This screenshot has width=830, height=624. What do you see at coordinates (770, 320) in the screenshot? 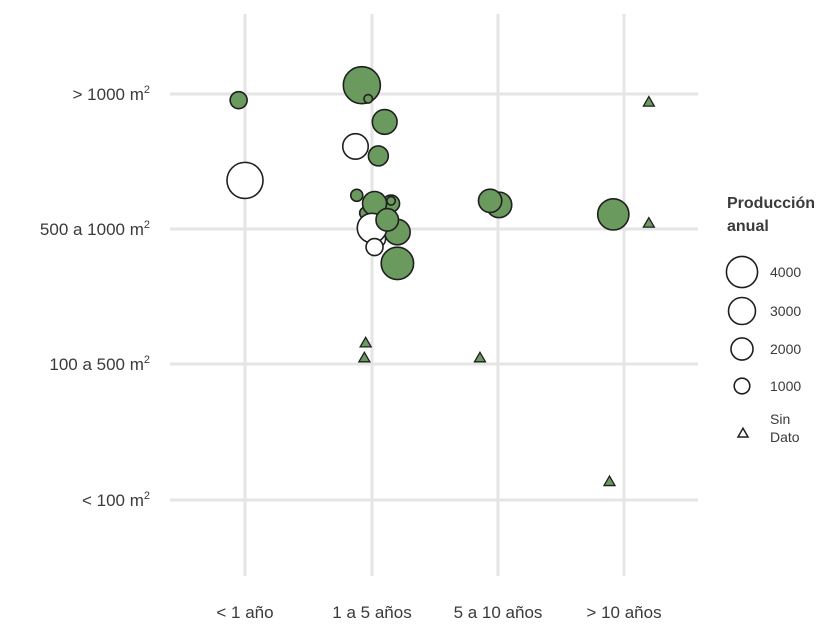
I see `legend: Producción anual 4000 3000 2000 1000 Sin Dato` at bounding box center [770, 320].